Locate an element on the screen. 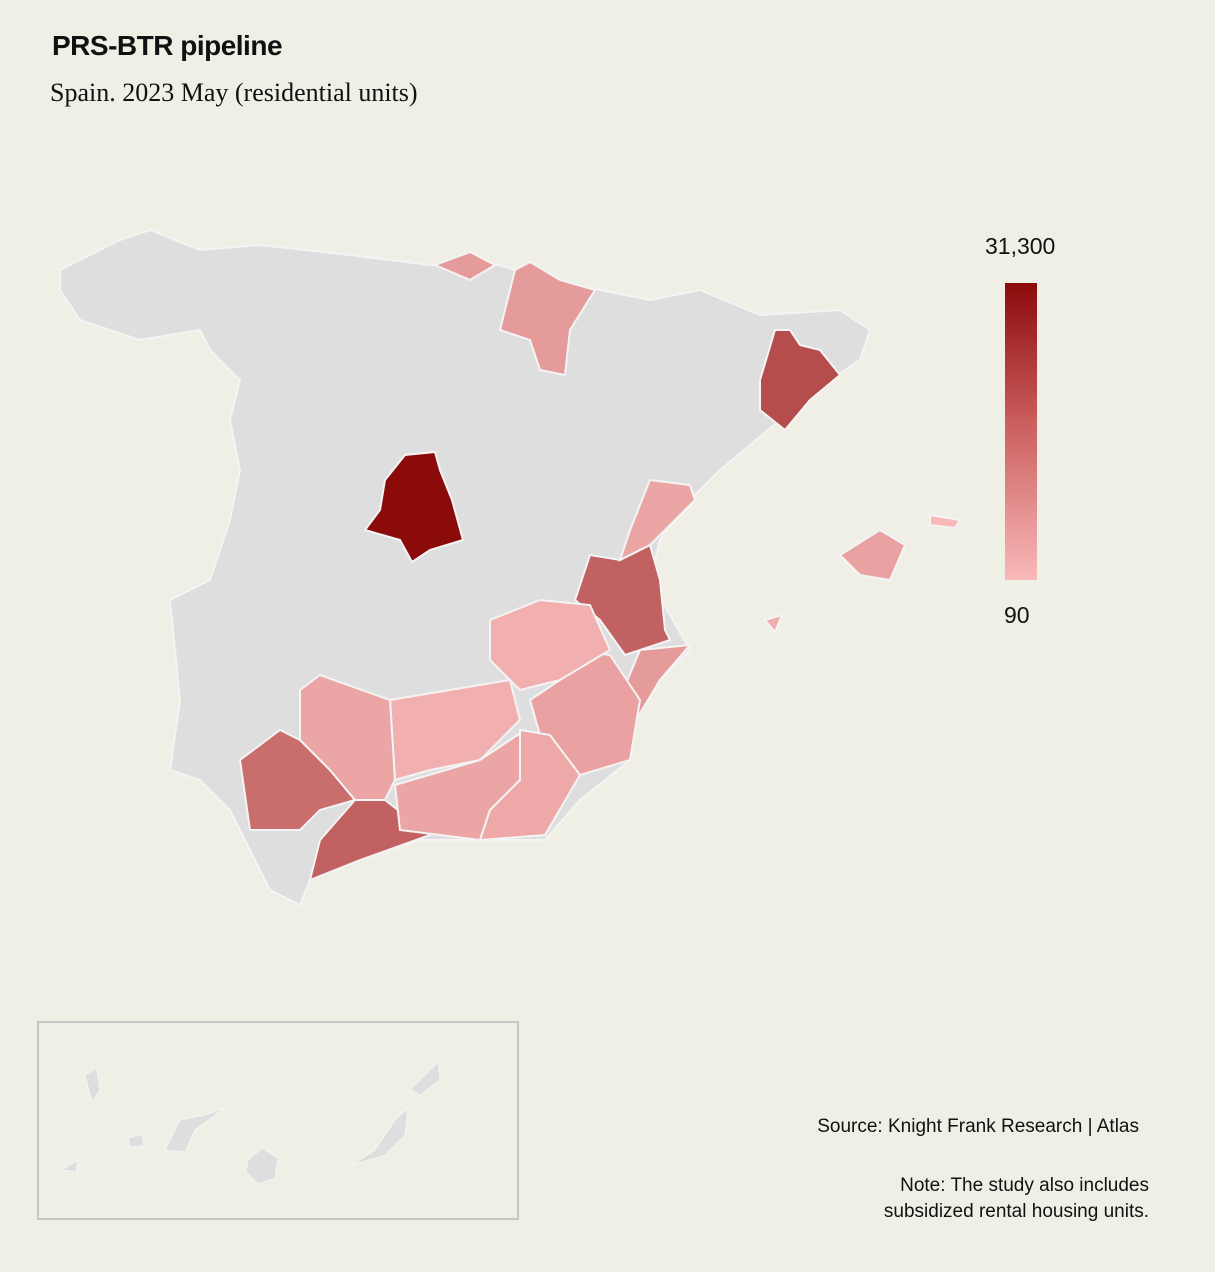  legend-min-label: 90 is located at coordinates (1017, 615).